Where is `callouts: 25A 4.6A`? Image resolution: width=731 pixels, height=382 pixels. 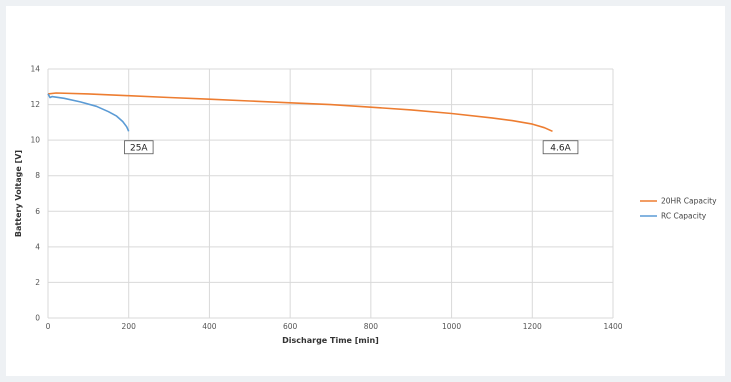 callouts: 25A 4.6A is located at coordinates (351, 147).